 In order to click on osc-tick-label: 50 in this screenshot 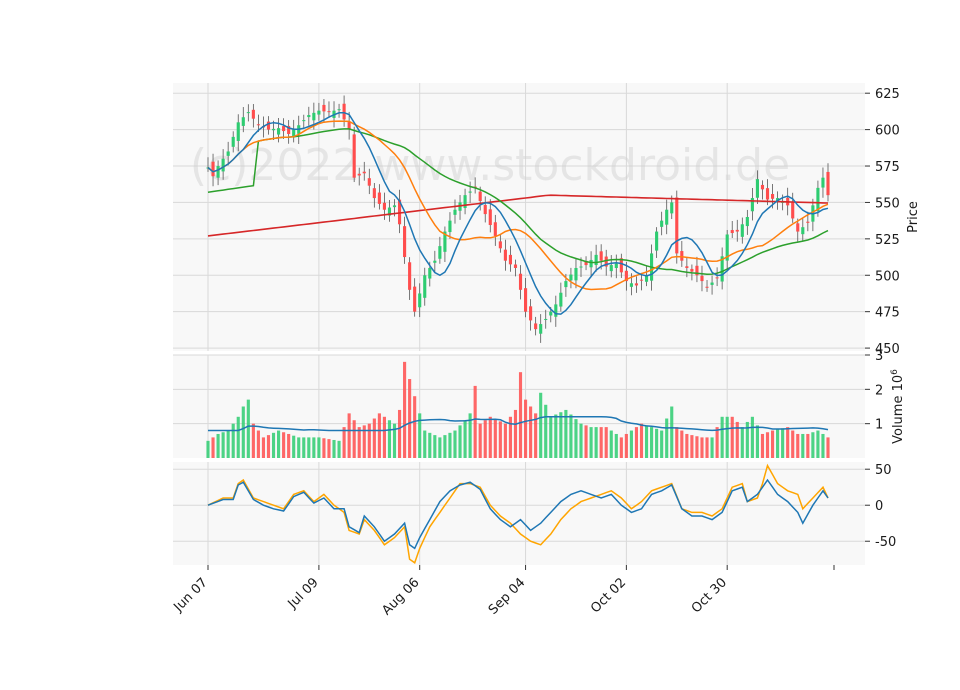, I will do `click(883, 470)`.